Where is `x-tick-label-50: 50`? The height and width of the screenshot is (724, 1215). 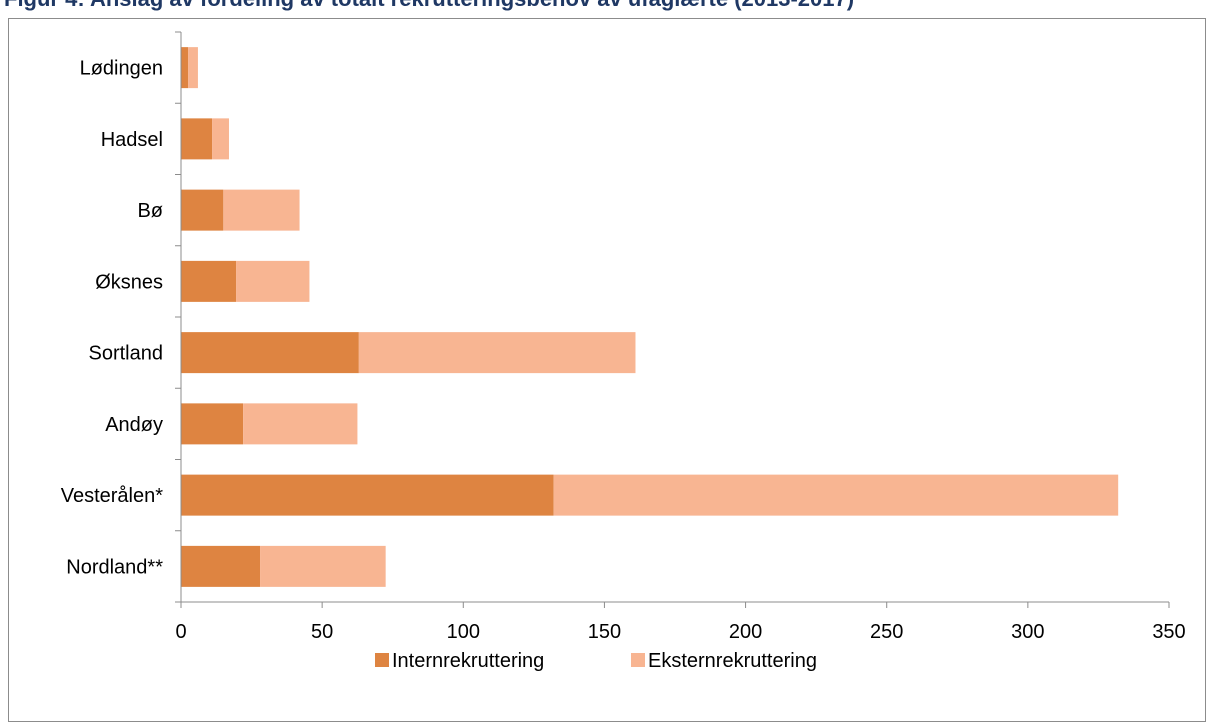
x-tick-label-50: 50 is located at coordinates (322, 632).